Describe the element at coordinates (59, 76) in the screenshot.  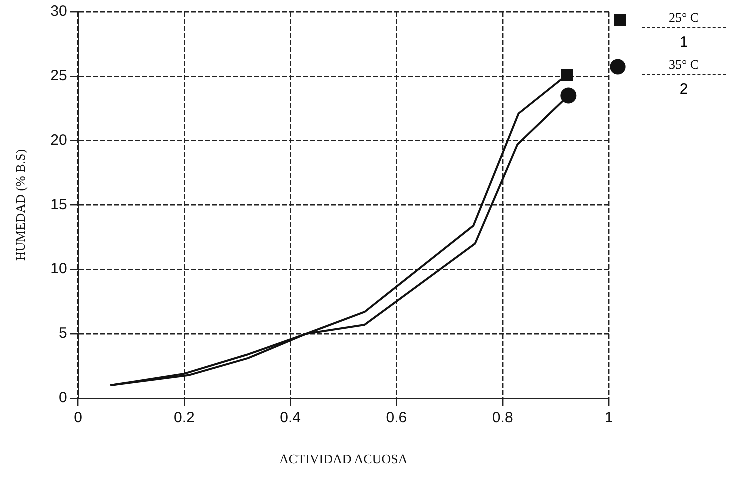
I see `y-tick-label: 25` at that location.